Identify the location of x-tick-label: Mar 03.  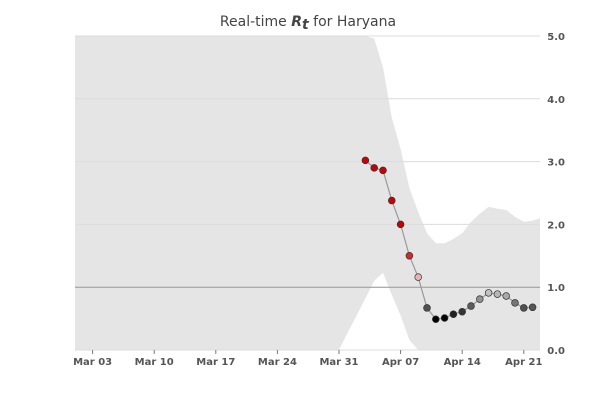
(92, 362).